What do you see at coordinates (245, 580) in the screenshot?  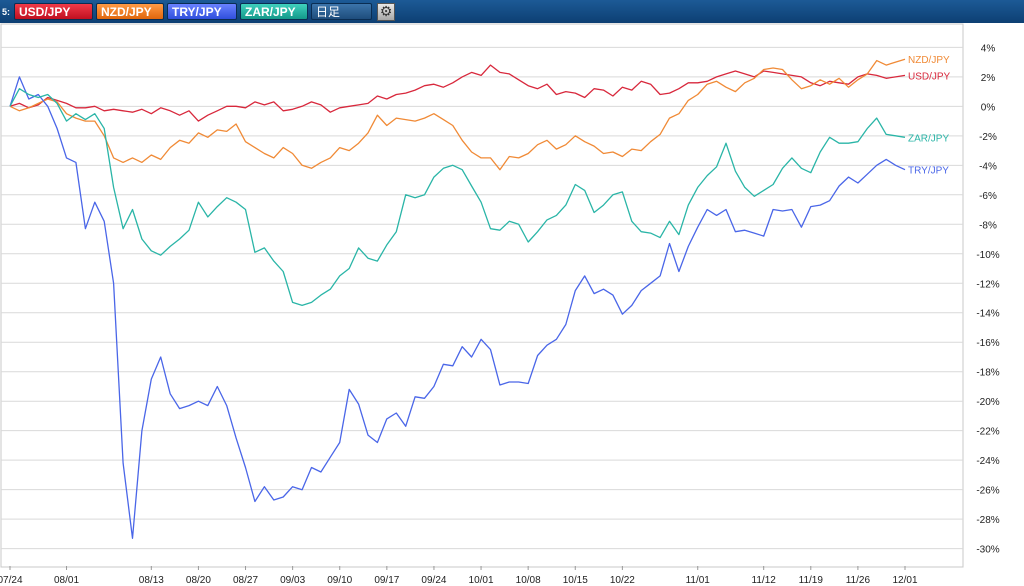 I see `x-tick-label: 08/27` at bounding box center [245, 580].